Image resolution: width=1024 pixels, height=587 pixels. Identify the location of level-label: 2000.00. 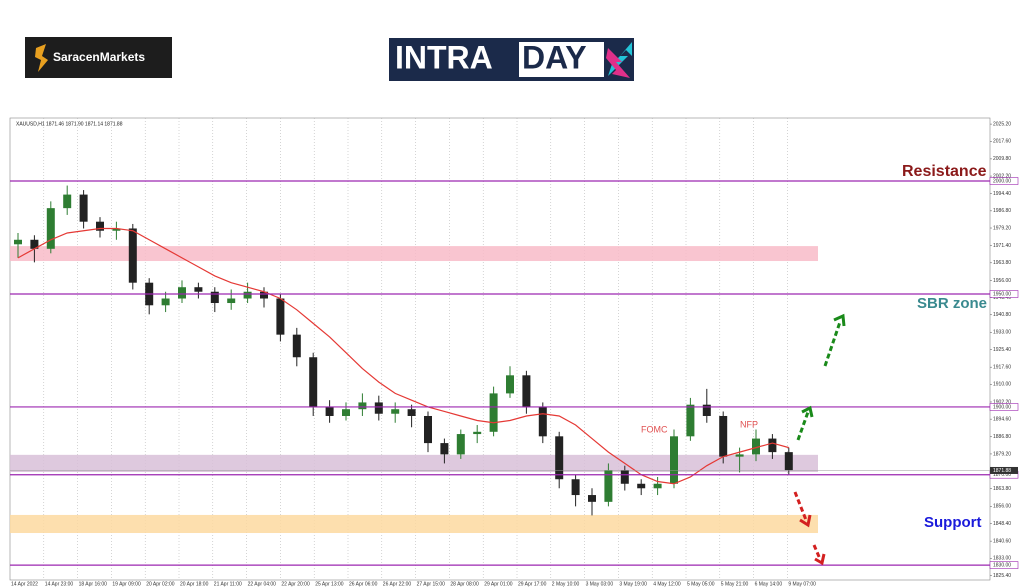
(1002, 181).